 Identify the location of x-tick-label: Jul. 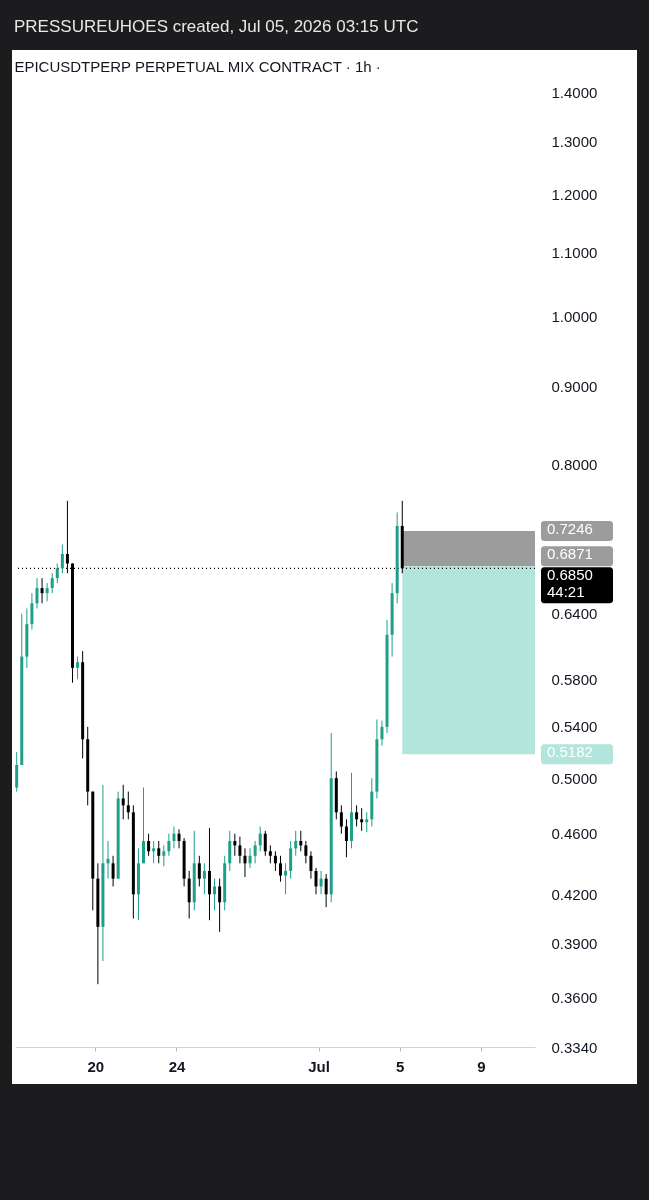
(319, 1066).